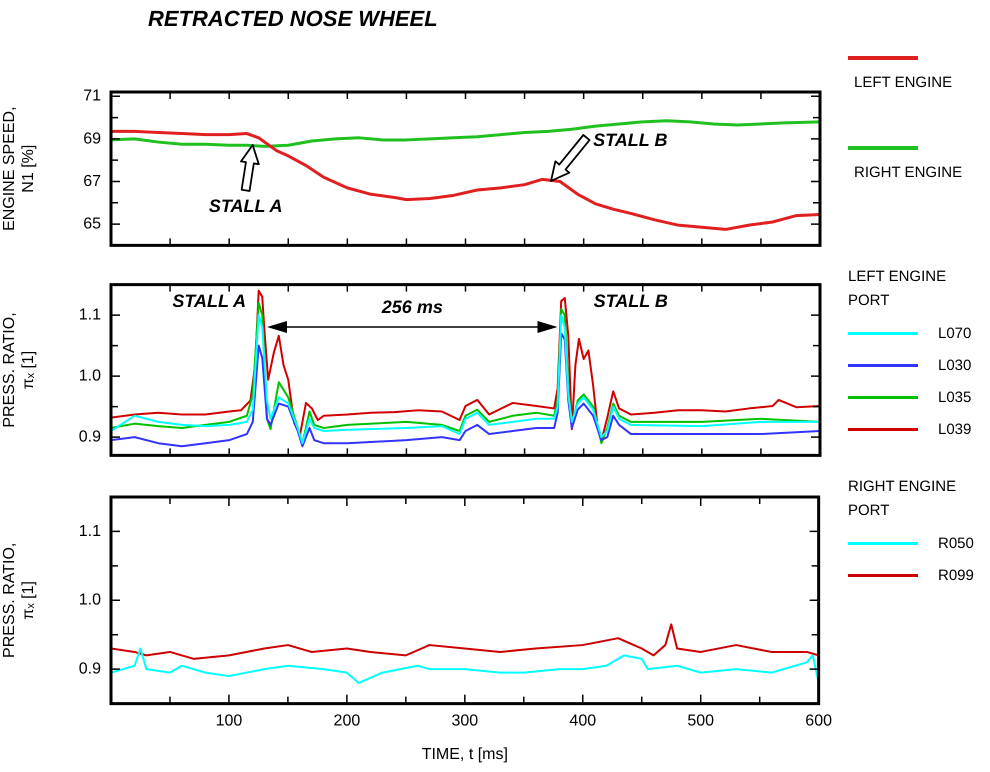  What do you see at coordinates (700, 721) in the screenshot?
I see `x-tick-label: 500` at bounding box center [700, 721].